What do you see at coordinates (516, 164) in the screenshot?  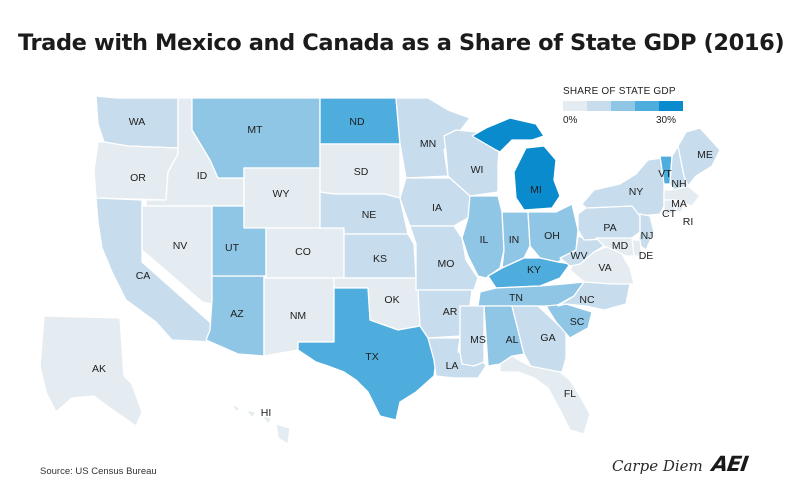 I see `state-mi` at bounding box center [516, 164].